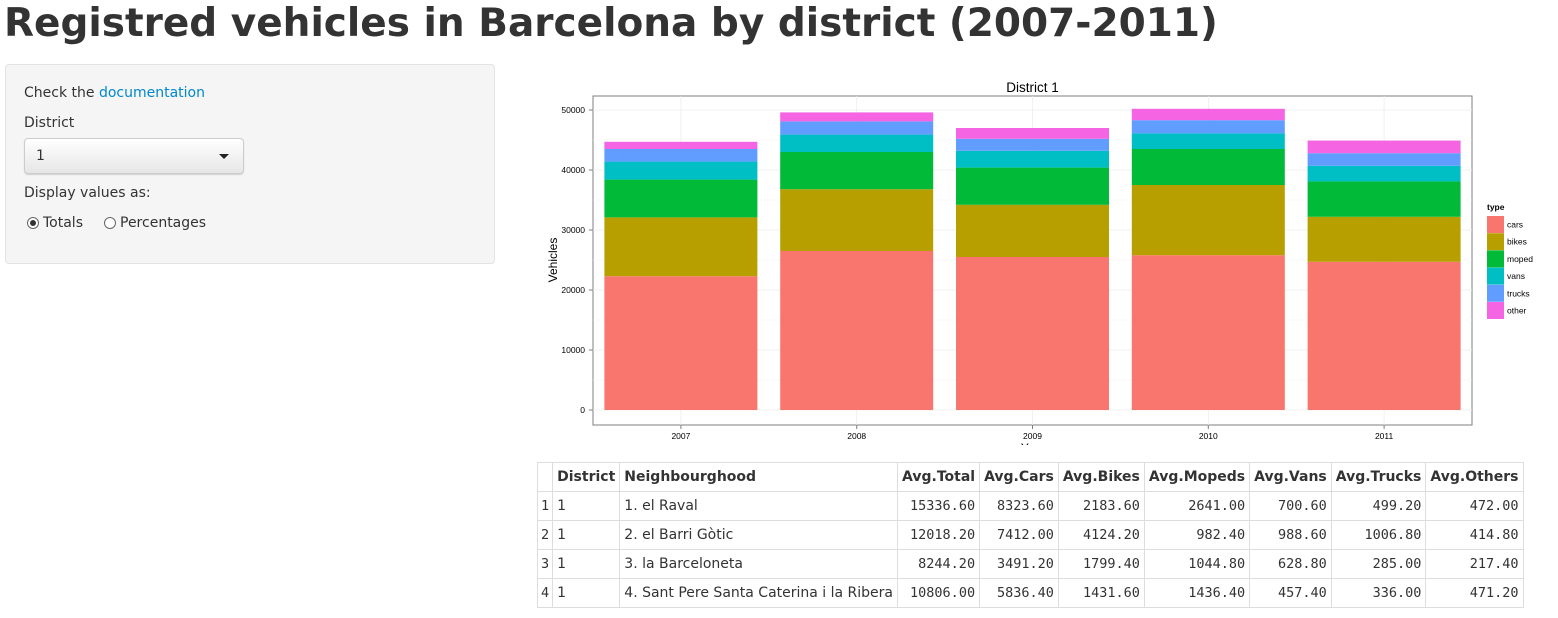  I want to click on table-cell: 285.00, so click(1378, 564).